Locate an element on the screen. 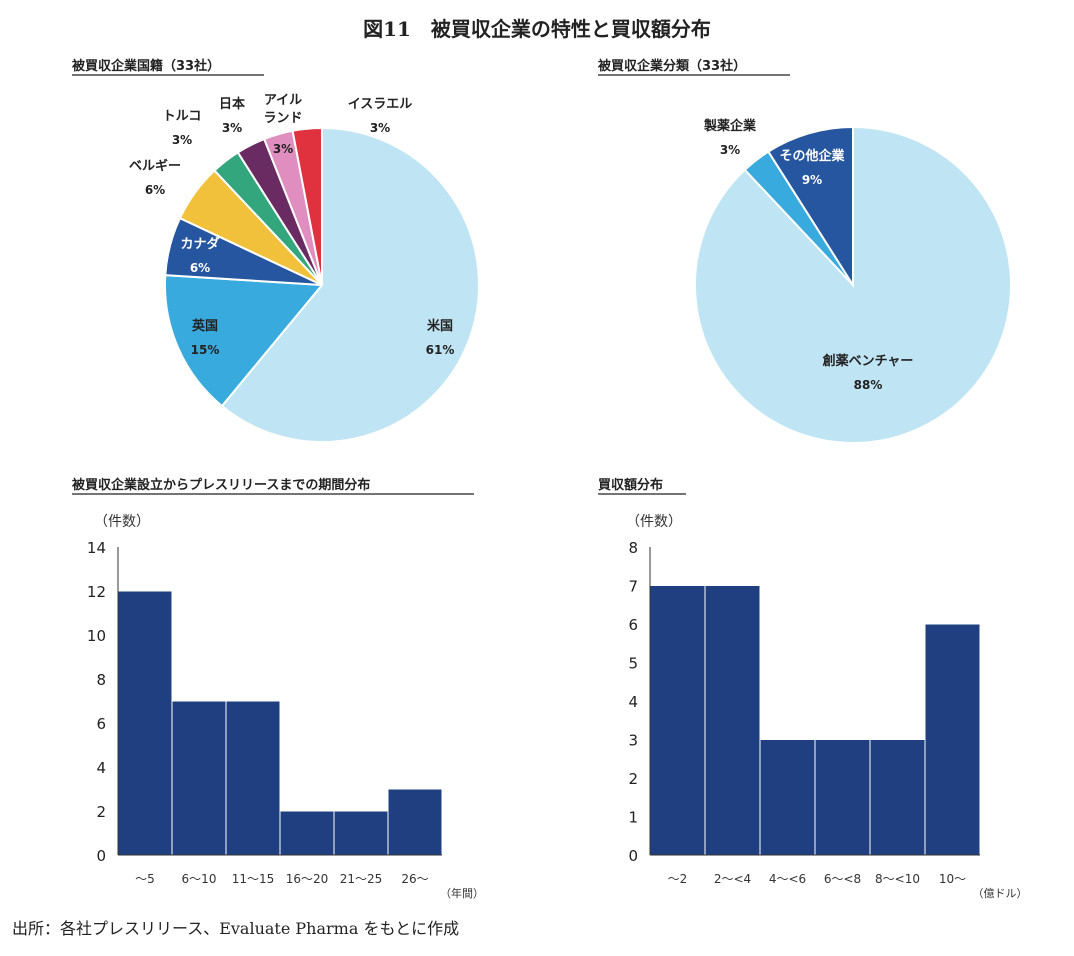 This screenshot has width=1074, height=956. x-tick-label: 10～ is located at coordinates (952, 879).